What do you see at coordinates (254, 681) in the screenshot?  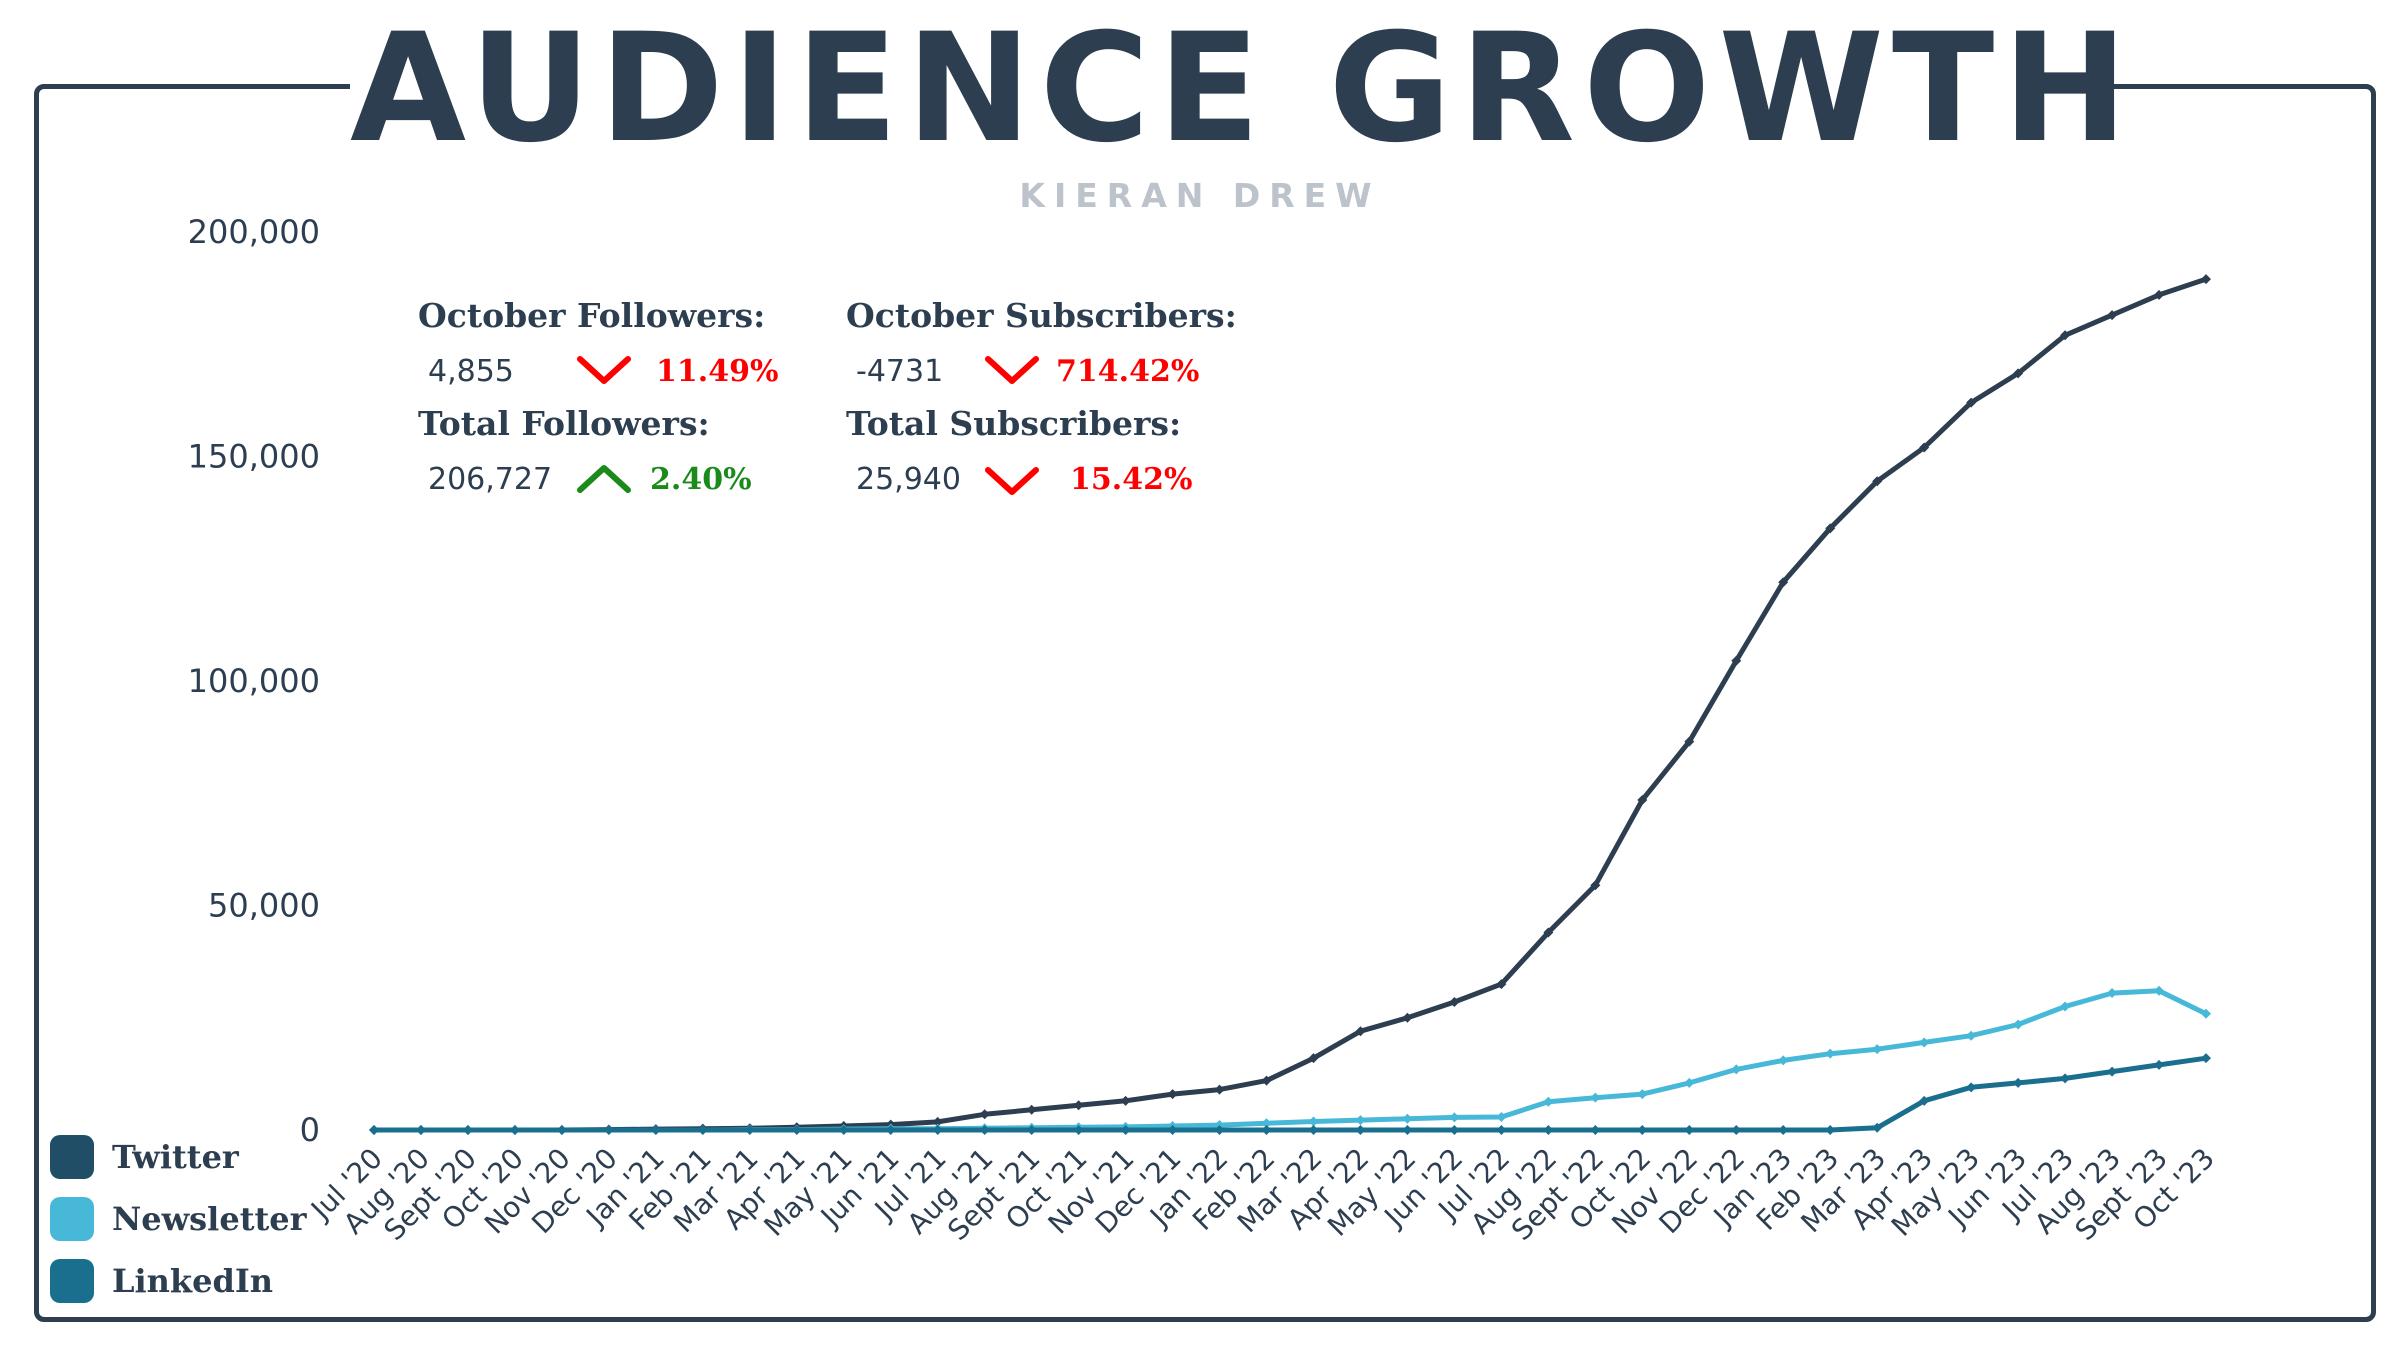 I see `y-tick-label: 100,000` at bounding box center [254, 681].